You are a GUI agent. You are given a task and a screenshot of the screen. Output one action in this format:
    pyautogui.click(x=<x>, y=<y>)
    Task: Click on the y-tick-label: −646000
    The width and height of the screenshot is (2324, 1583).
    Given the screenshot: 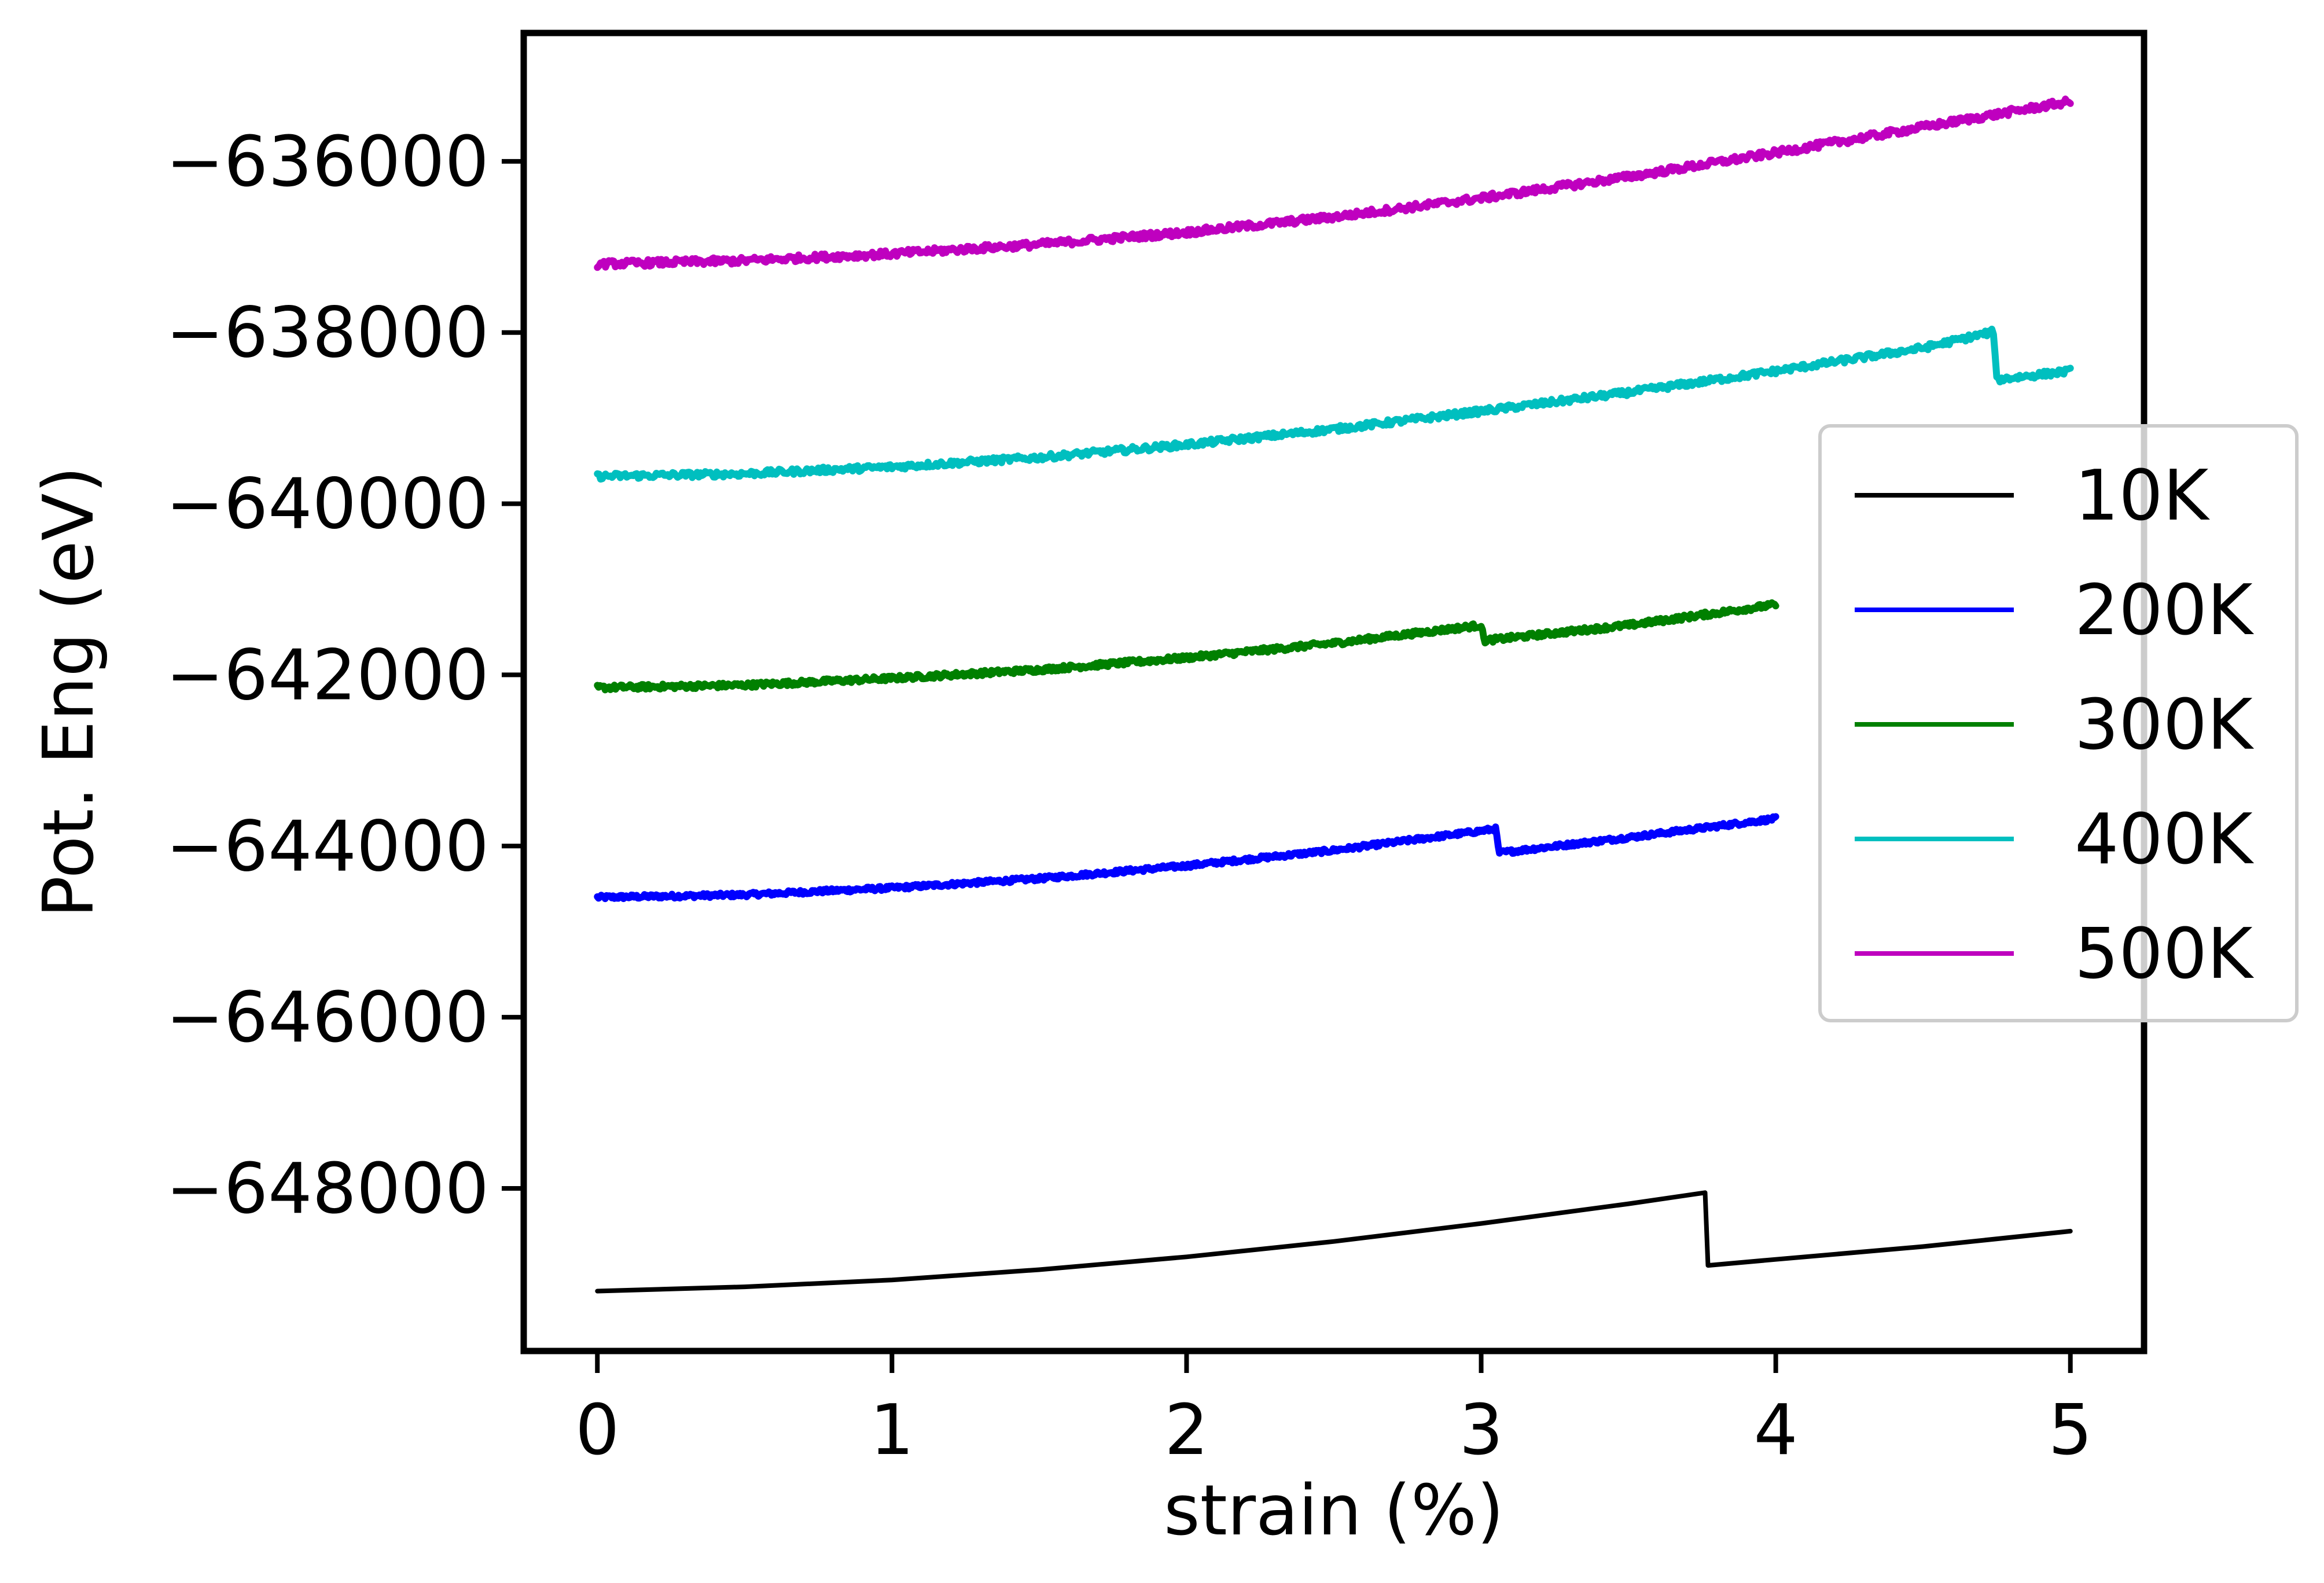 What is the action you would take?
    pyautogui.click(x=327, y=1018)
    